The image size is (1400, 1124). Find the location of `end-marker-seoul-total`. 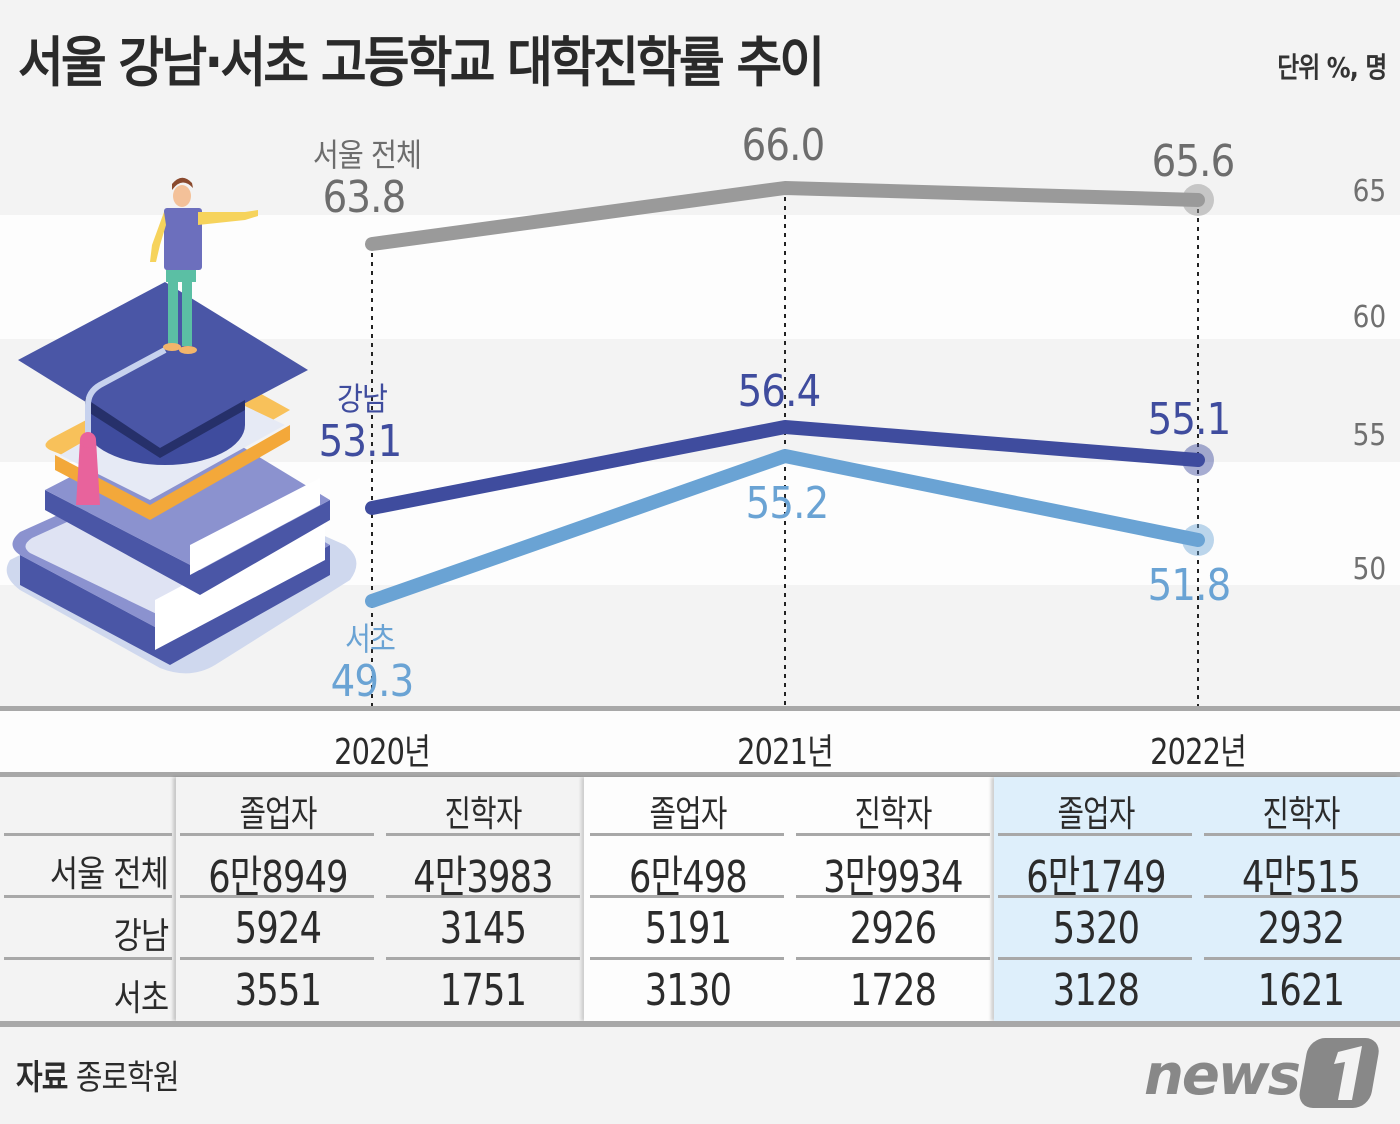

end-marker-seoul-total is located at coordinates (1198, 200).